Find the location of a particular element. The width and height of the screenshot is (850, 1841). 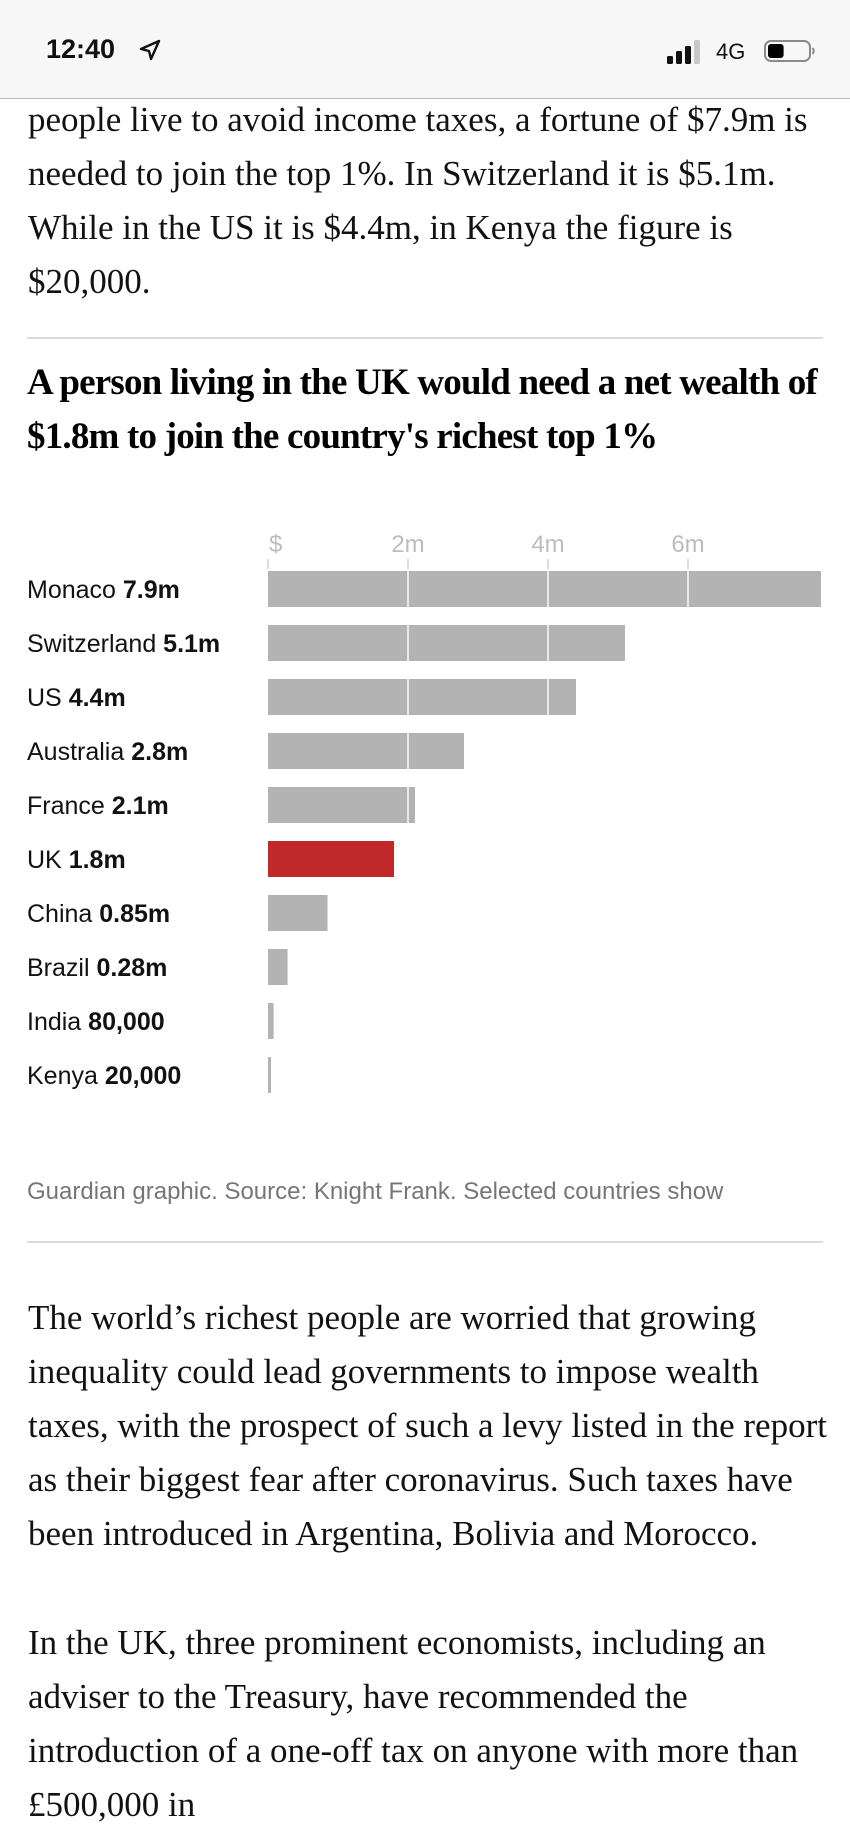

bar-brazil is located at coordinates (278, 967).